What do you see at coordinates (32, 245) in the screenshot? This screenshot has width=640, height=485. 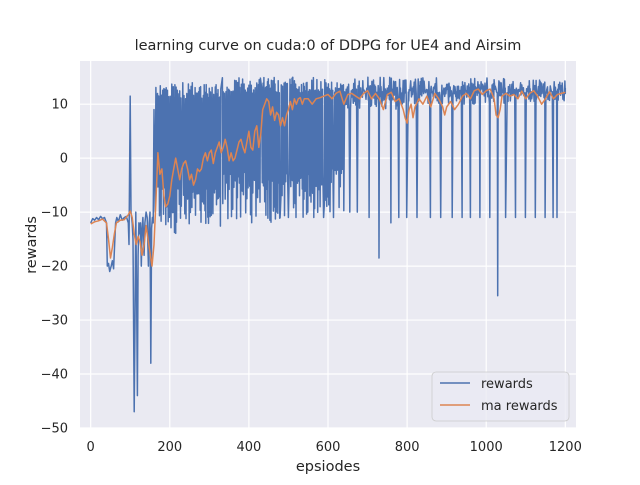 I see `y-axis-label: rewards` at bounding box center [32, 245].